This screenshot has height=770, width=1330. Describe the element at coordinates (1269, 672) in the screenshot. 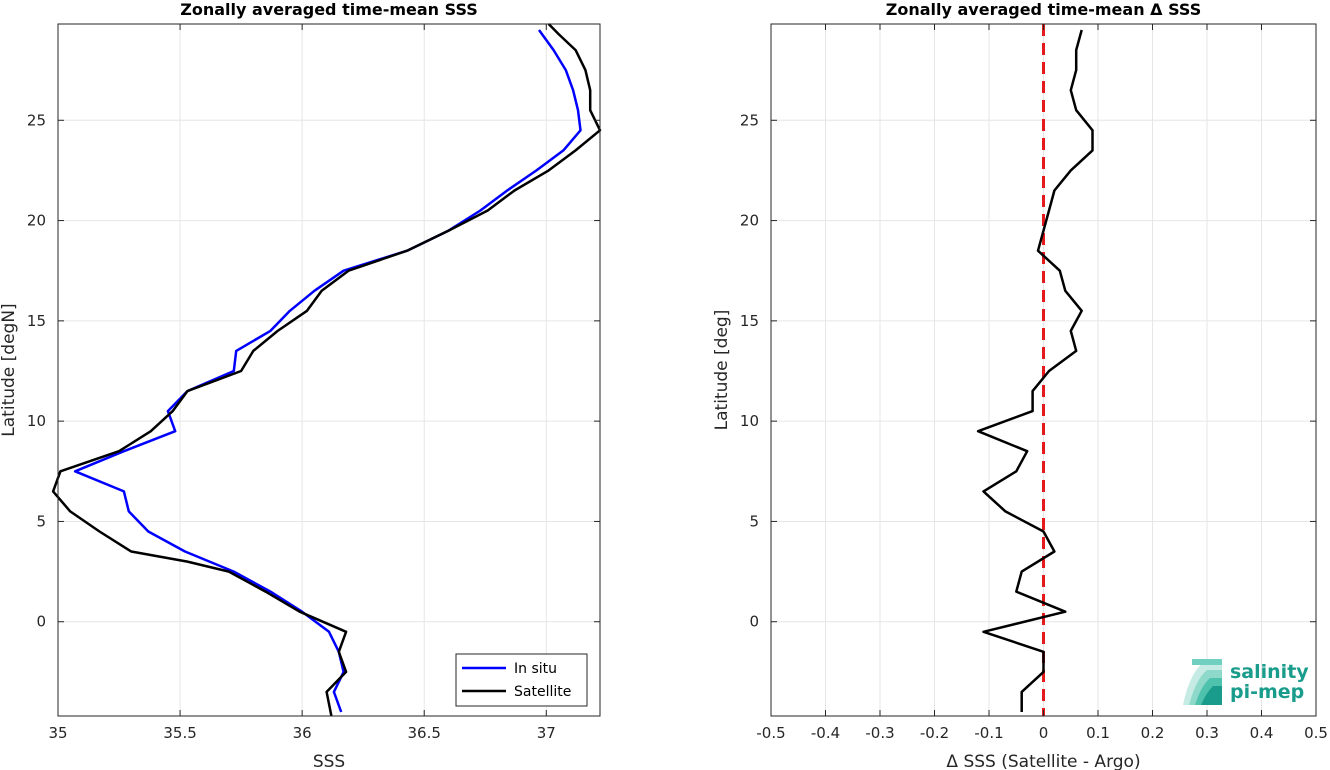

I see `logo-text-salinity: salinity` at that location.